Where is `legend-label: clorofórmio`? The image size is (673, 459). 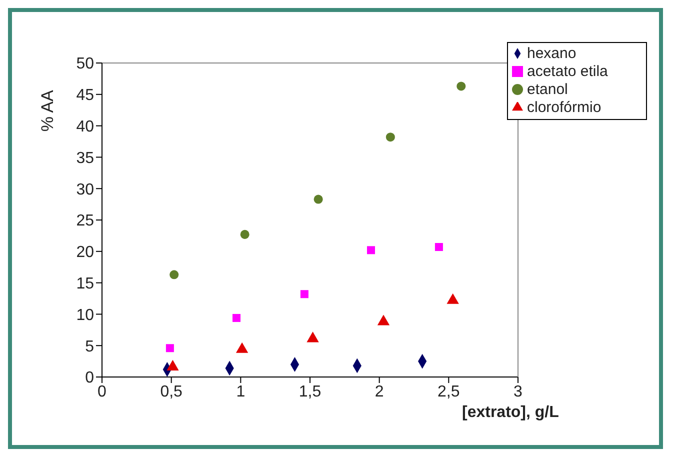
legend-label: clorofórmio is located at coordinates (564, 107).